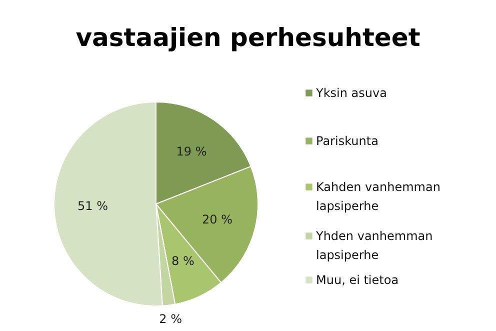 Image resolution: width=496 pixels, height=331 pixels. What do you see at coordinates (378, 196) in the screenshot?
I see `legend-label: Kahden vanhemman lapsiperhe` at bounding box center [378, 196].